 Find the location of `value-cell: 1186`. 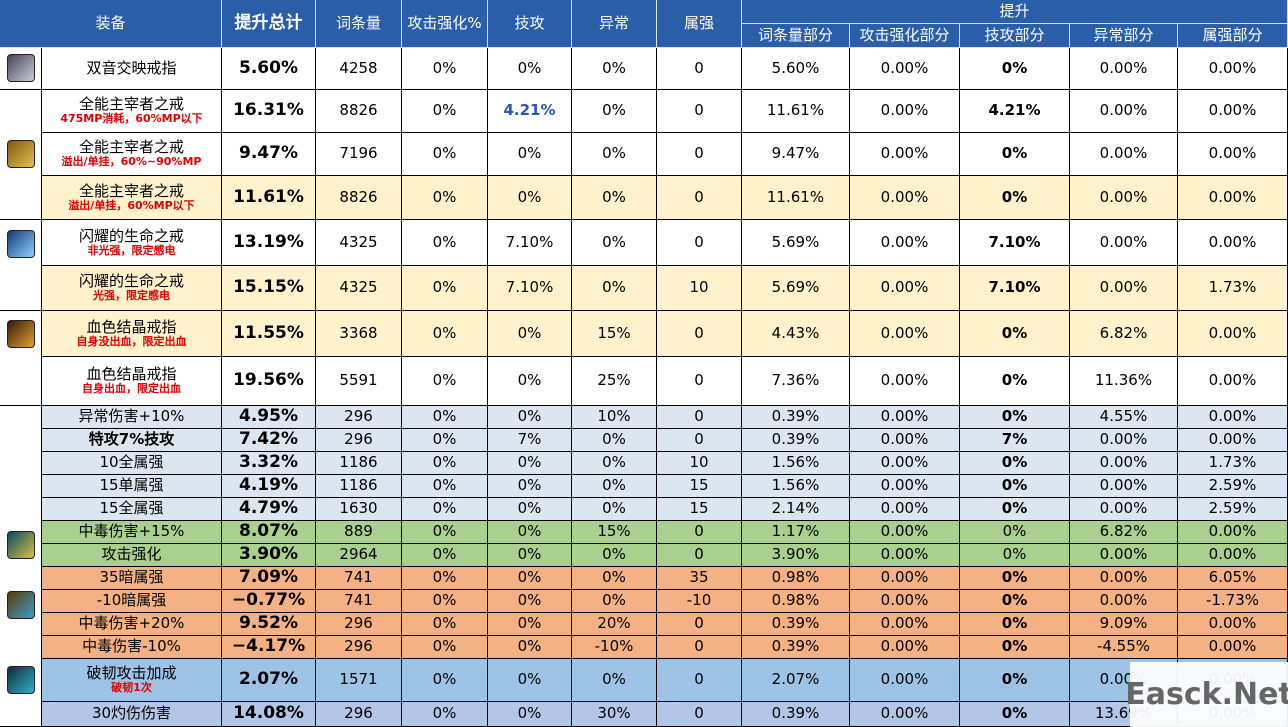

value-cell: 1186 is located at coordinates (359, 463).